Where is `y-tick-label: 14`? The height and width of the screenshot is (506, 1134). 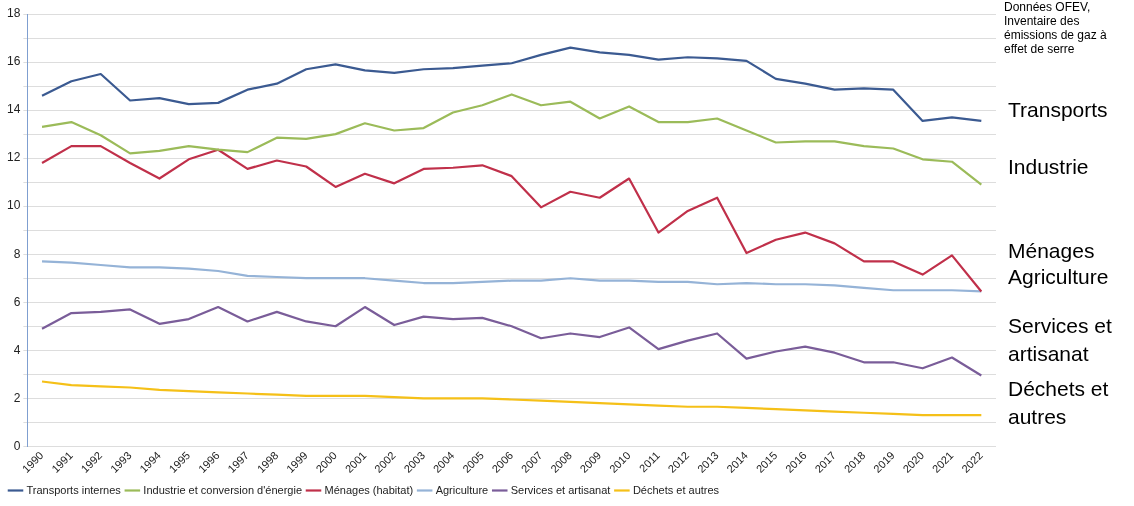 y-tick-label: 14 is located at coordinates (13, 109).